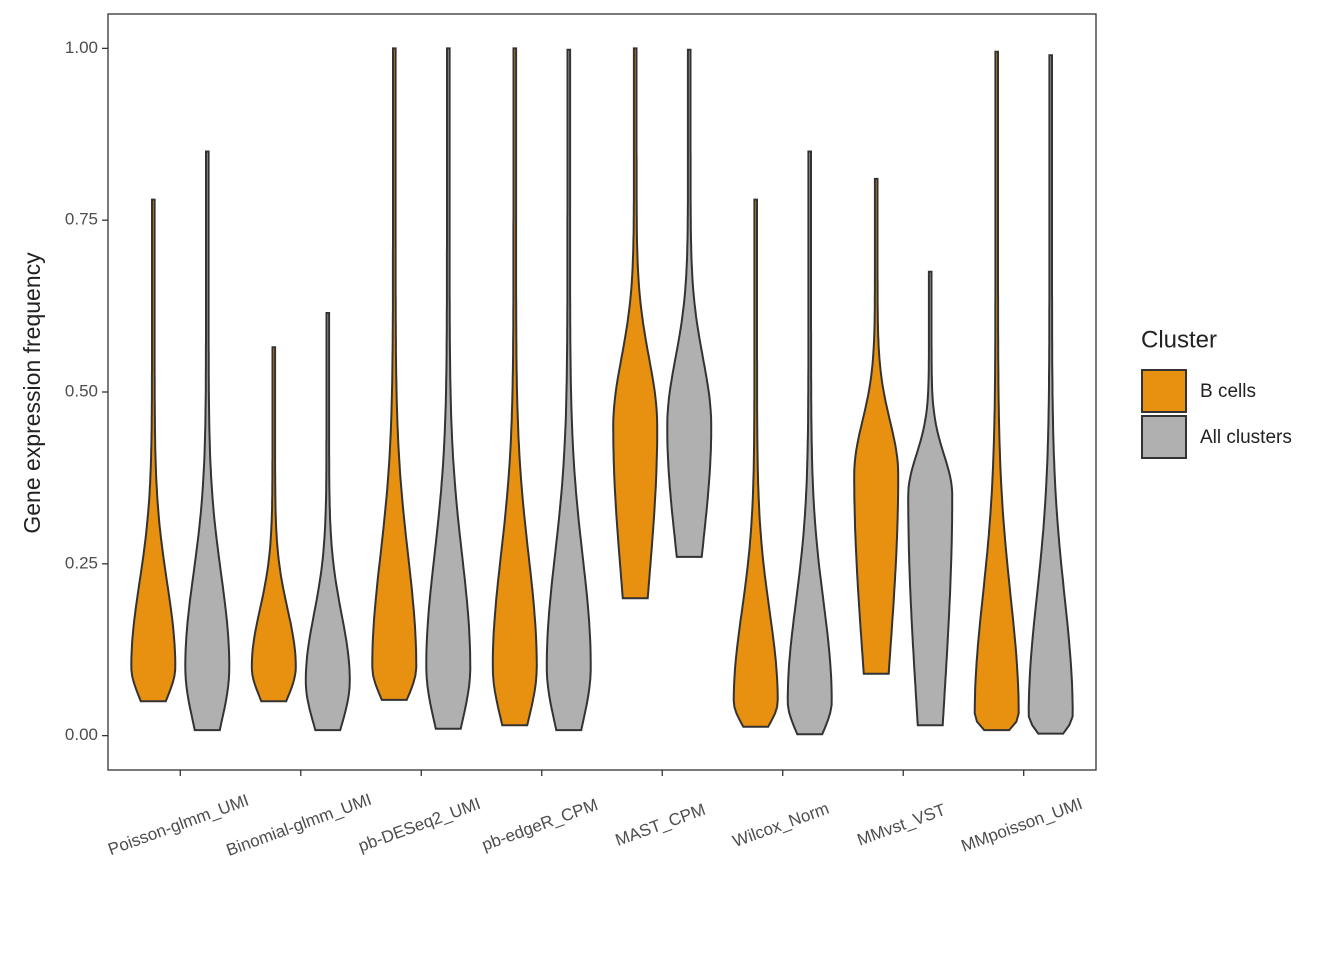  Describe the element at coordinates (81, 47) in the screenshot. I see `y-tick-label: 1.00` at that location.